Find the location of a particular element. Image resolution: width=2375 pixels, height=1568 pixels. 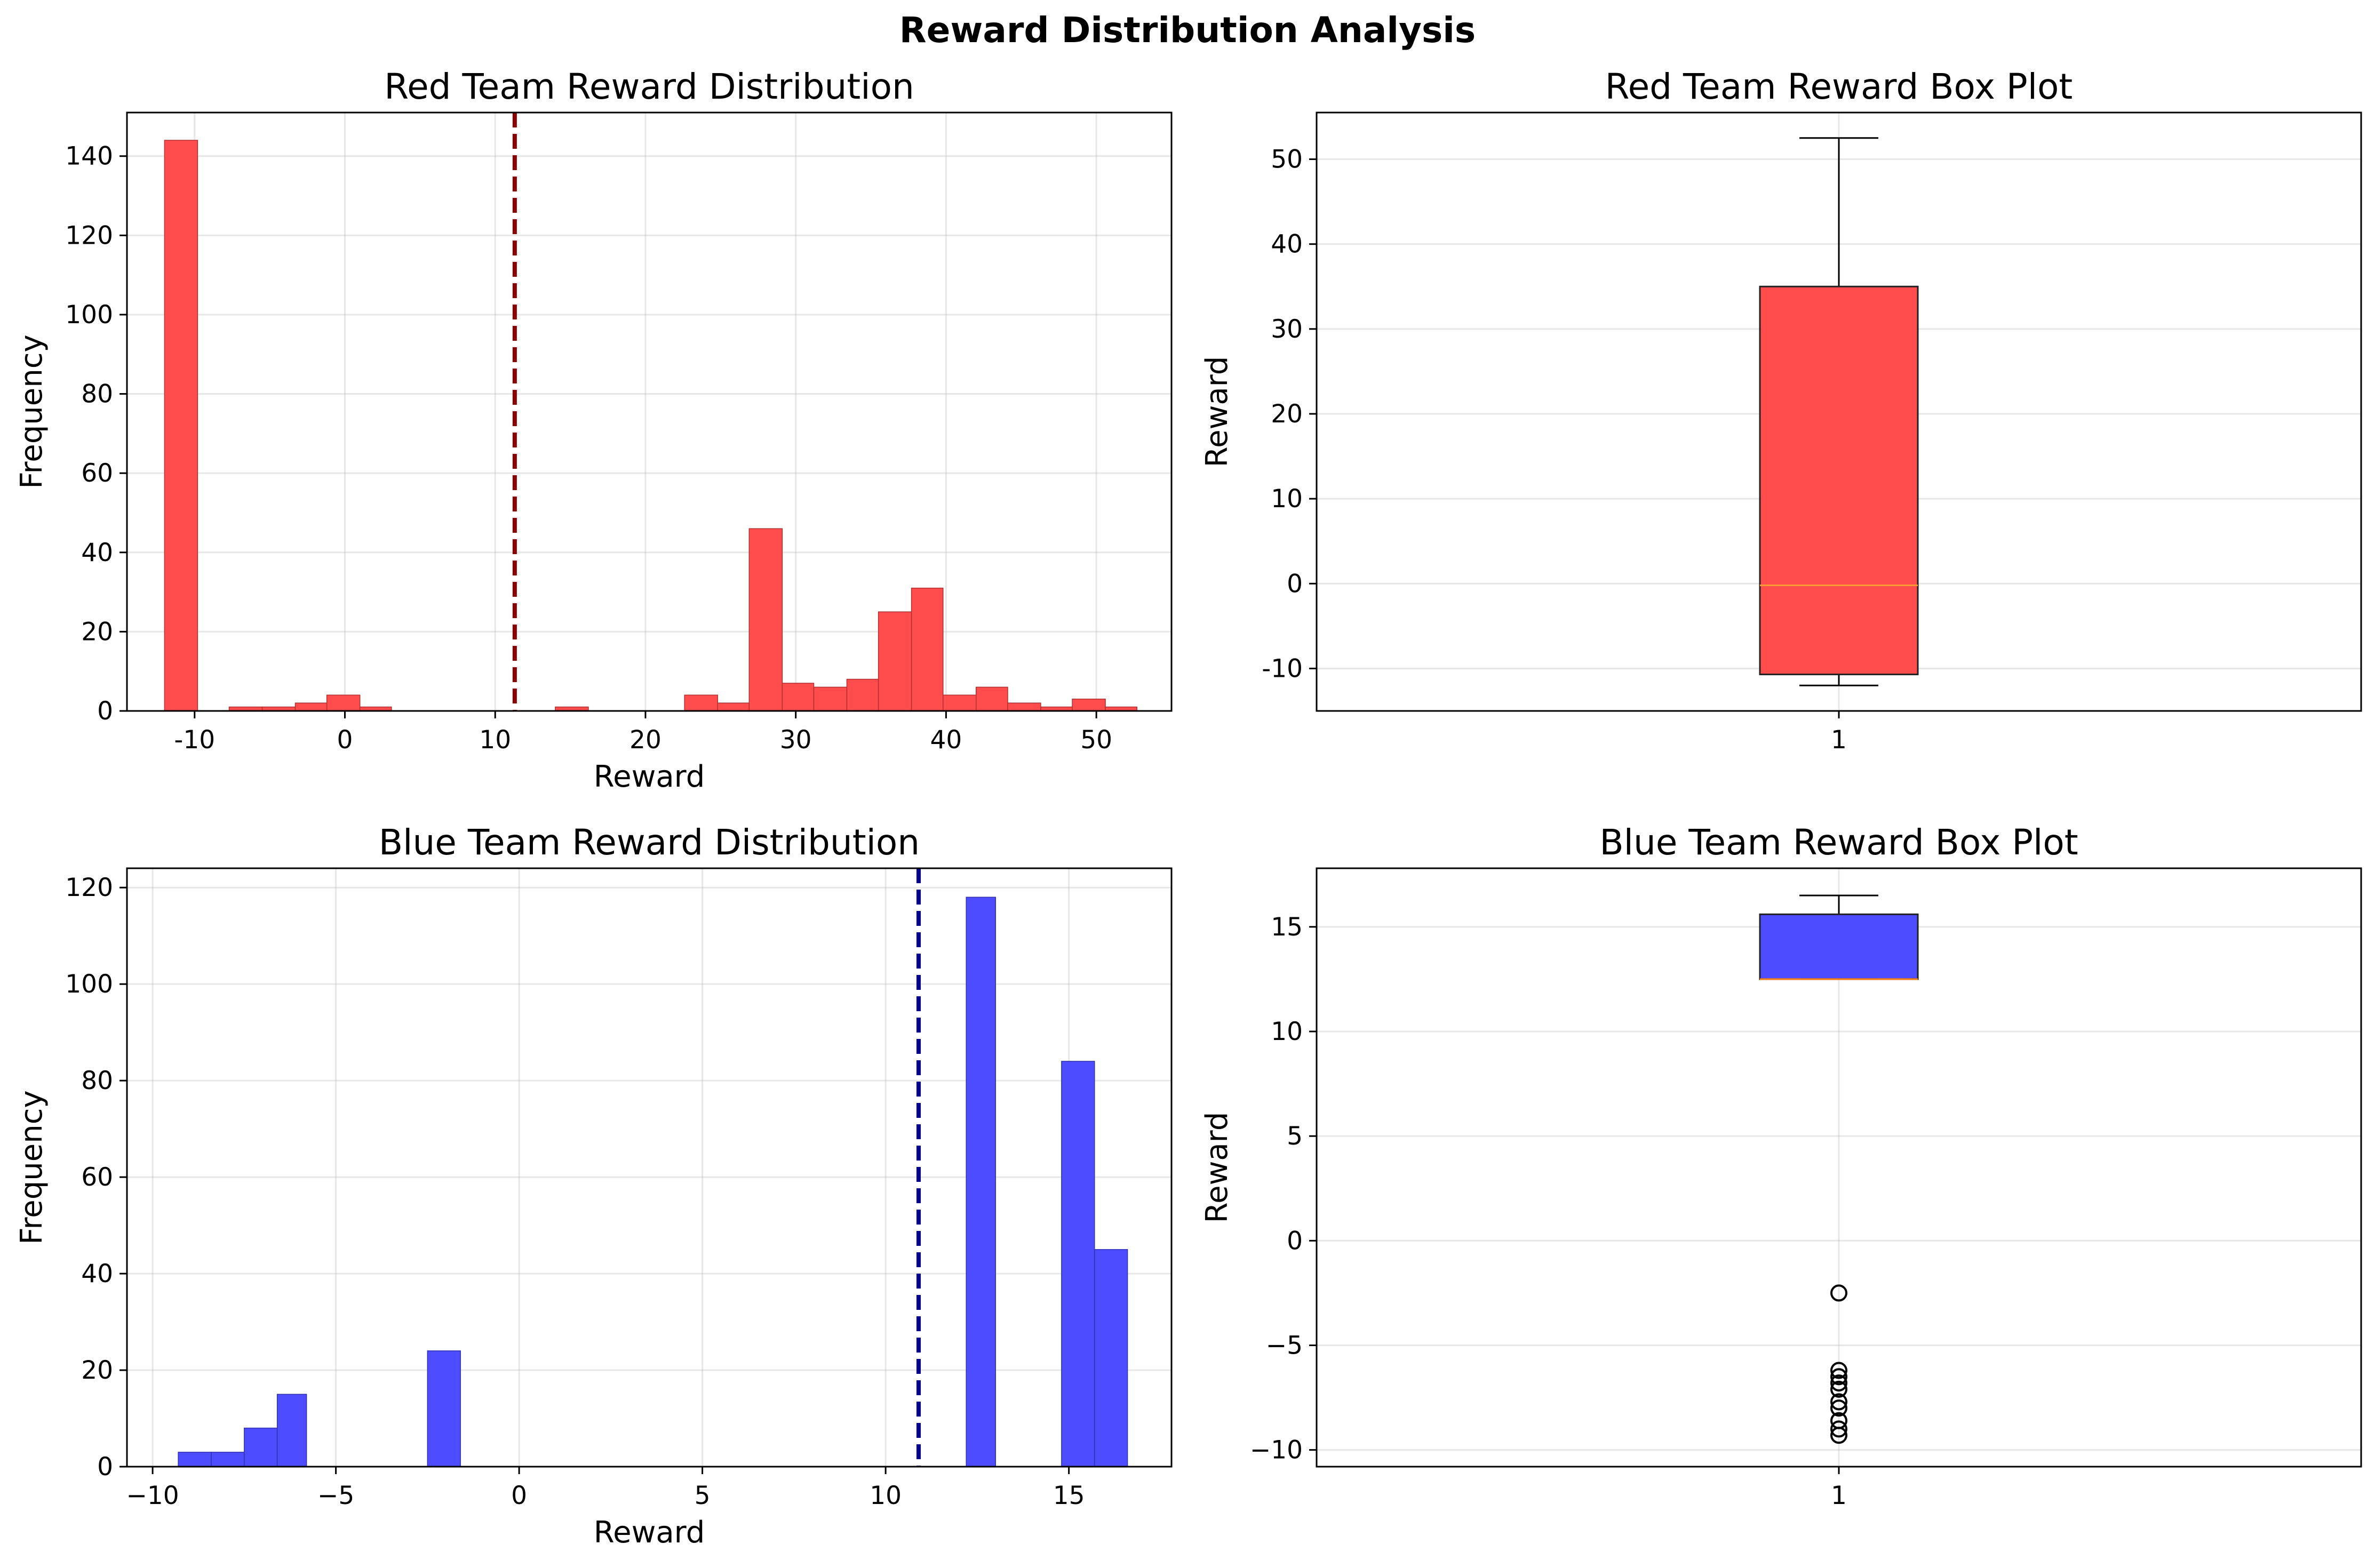

y-tick-label: 5 is located at coordinates (1295, 1136).